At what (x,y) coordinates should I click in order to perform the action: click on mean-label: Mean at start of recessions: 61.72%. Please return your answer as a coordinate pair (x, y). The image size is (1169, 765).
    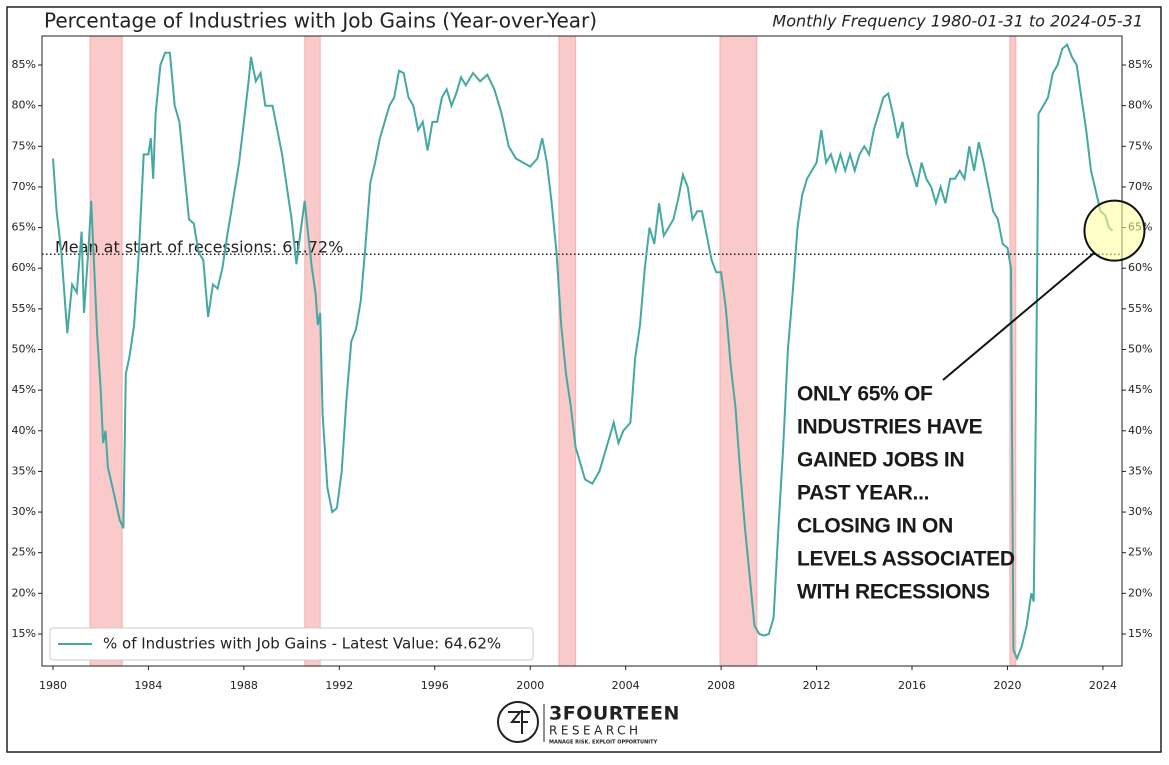
    Looking at the image, I should click on (199, 247).